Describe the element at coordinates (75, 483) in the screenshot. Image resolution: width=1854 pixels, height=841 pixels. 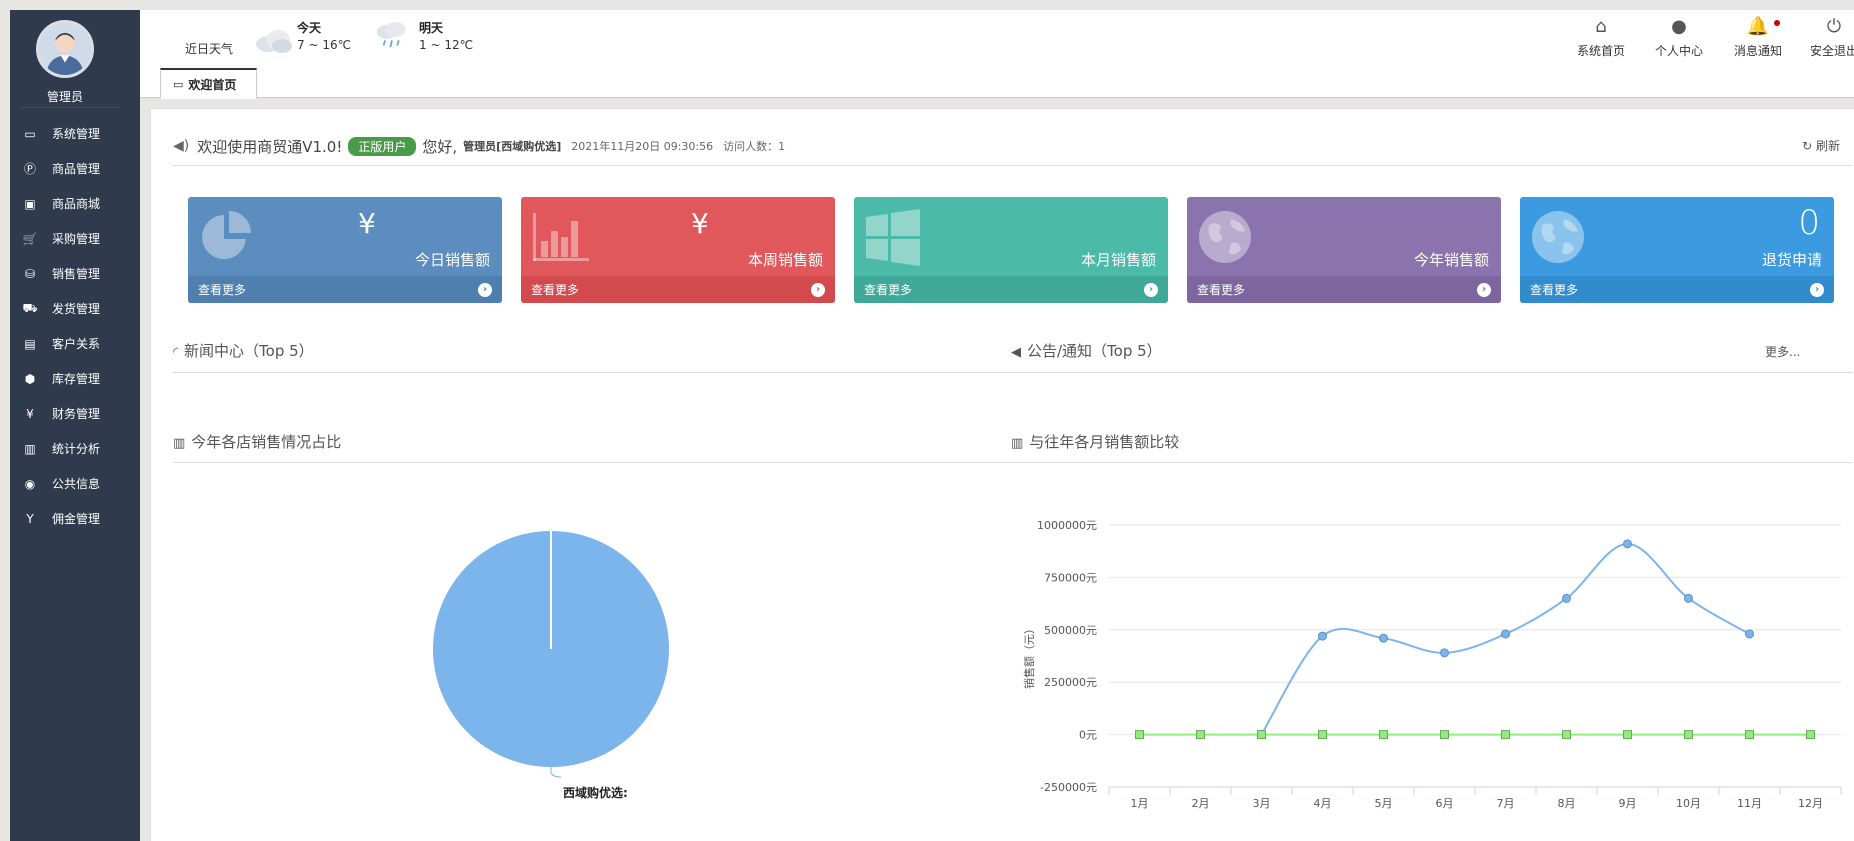
I see `sidebar-item-public-info: ◉ 公共信息` at that location.